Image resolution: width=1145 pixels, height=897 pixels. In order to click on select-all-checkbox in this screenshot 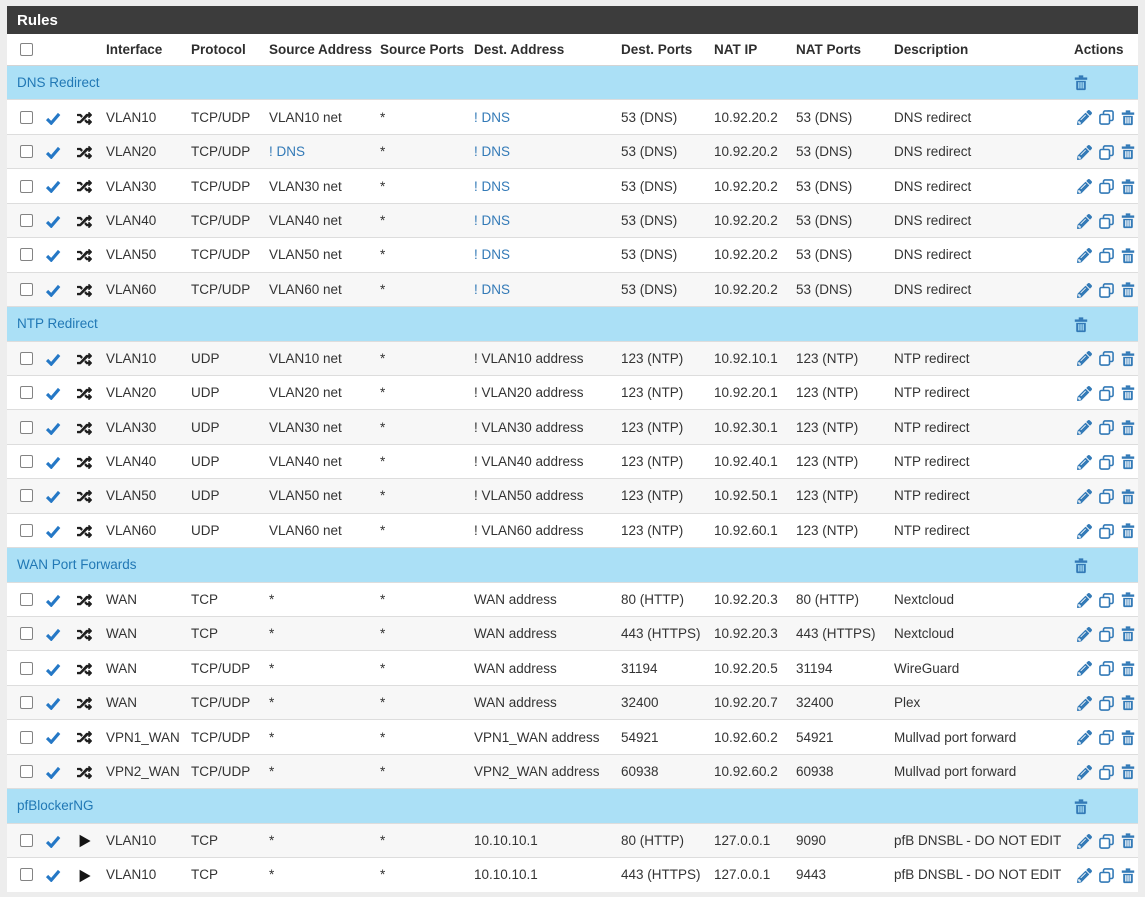, I will do `click(26, 49)`.